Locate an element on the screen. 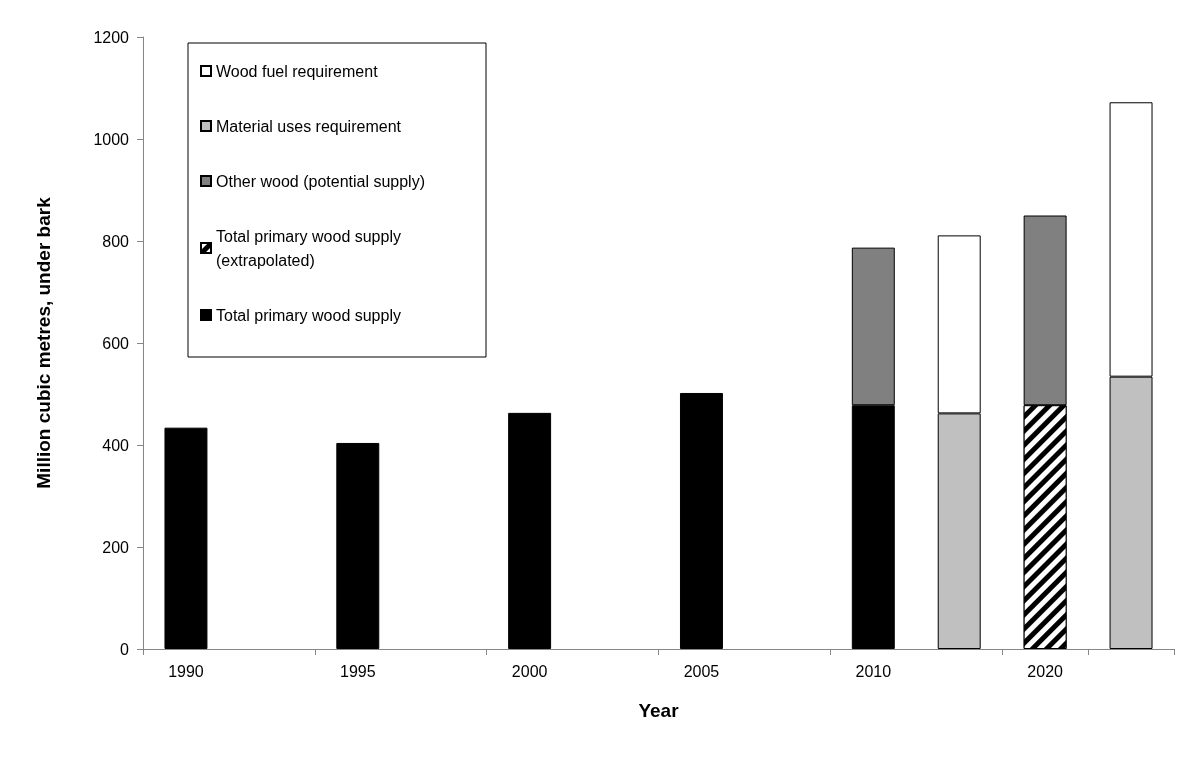 The height and width of the screenshot is (758, 1188). x-tick-label: 2000 is located at coordinates (529, 671).